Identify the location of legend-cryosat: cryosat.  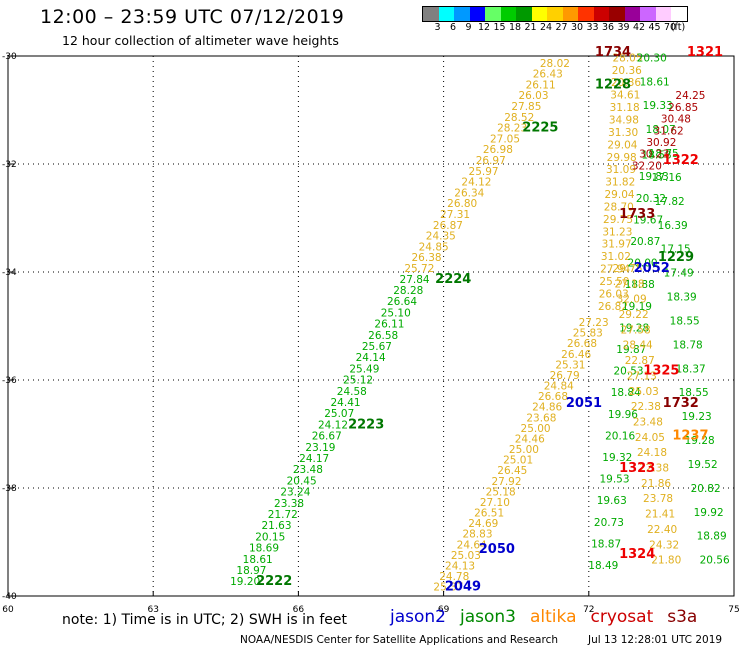
(622, 617).